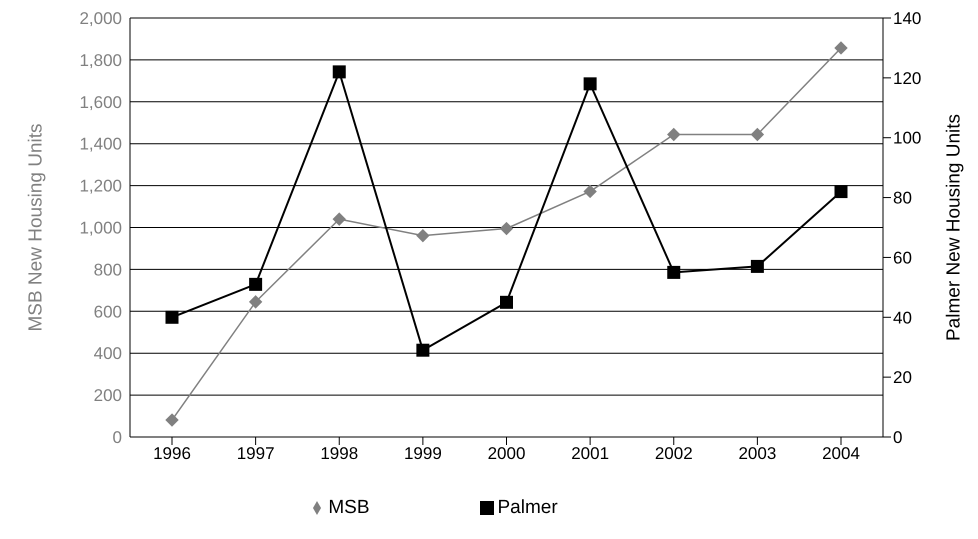 Image resolution: width=978 pixels, height=539 pixels. I want to click on x-tick-label: 2002, so click(673, 454).